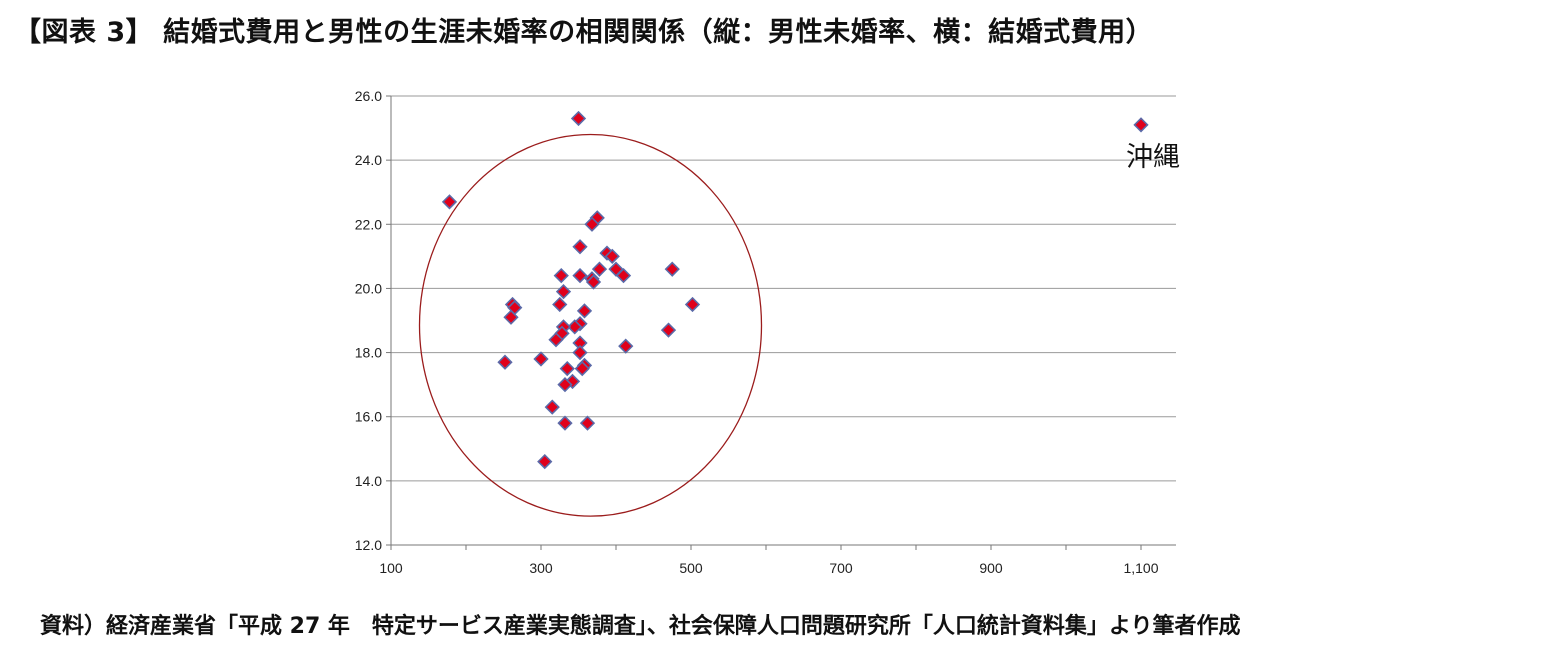  I want to click on y-tick-label: 14.0, so click(368, 481).